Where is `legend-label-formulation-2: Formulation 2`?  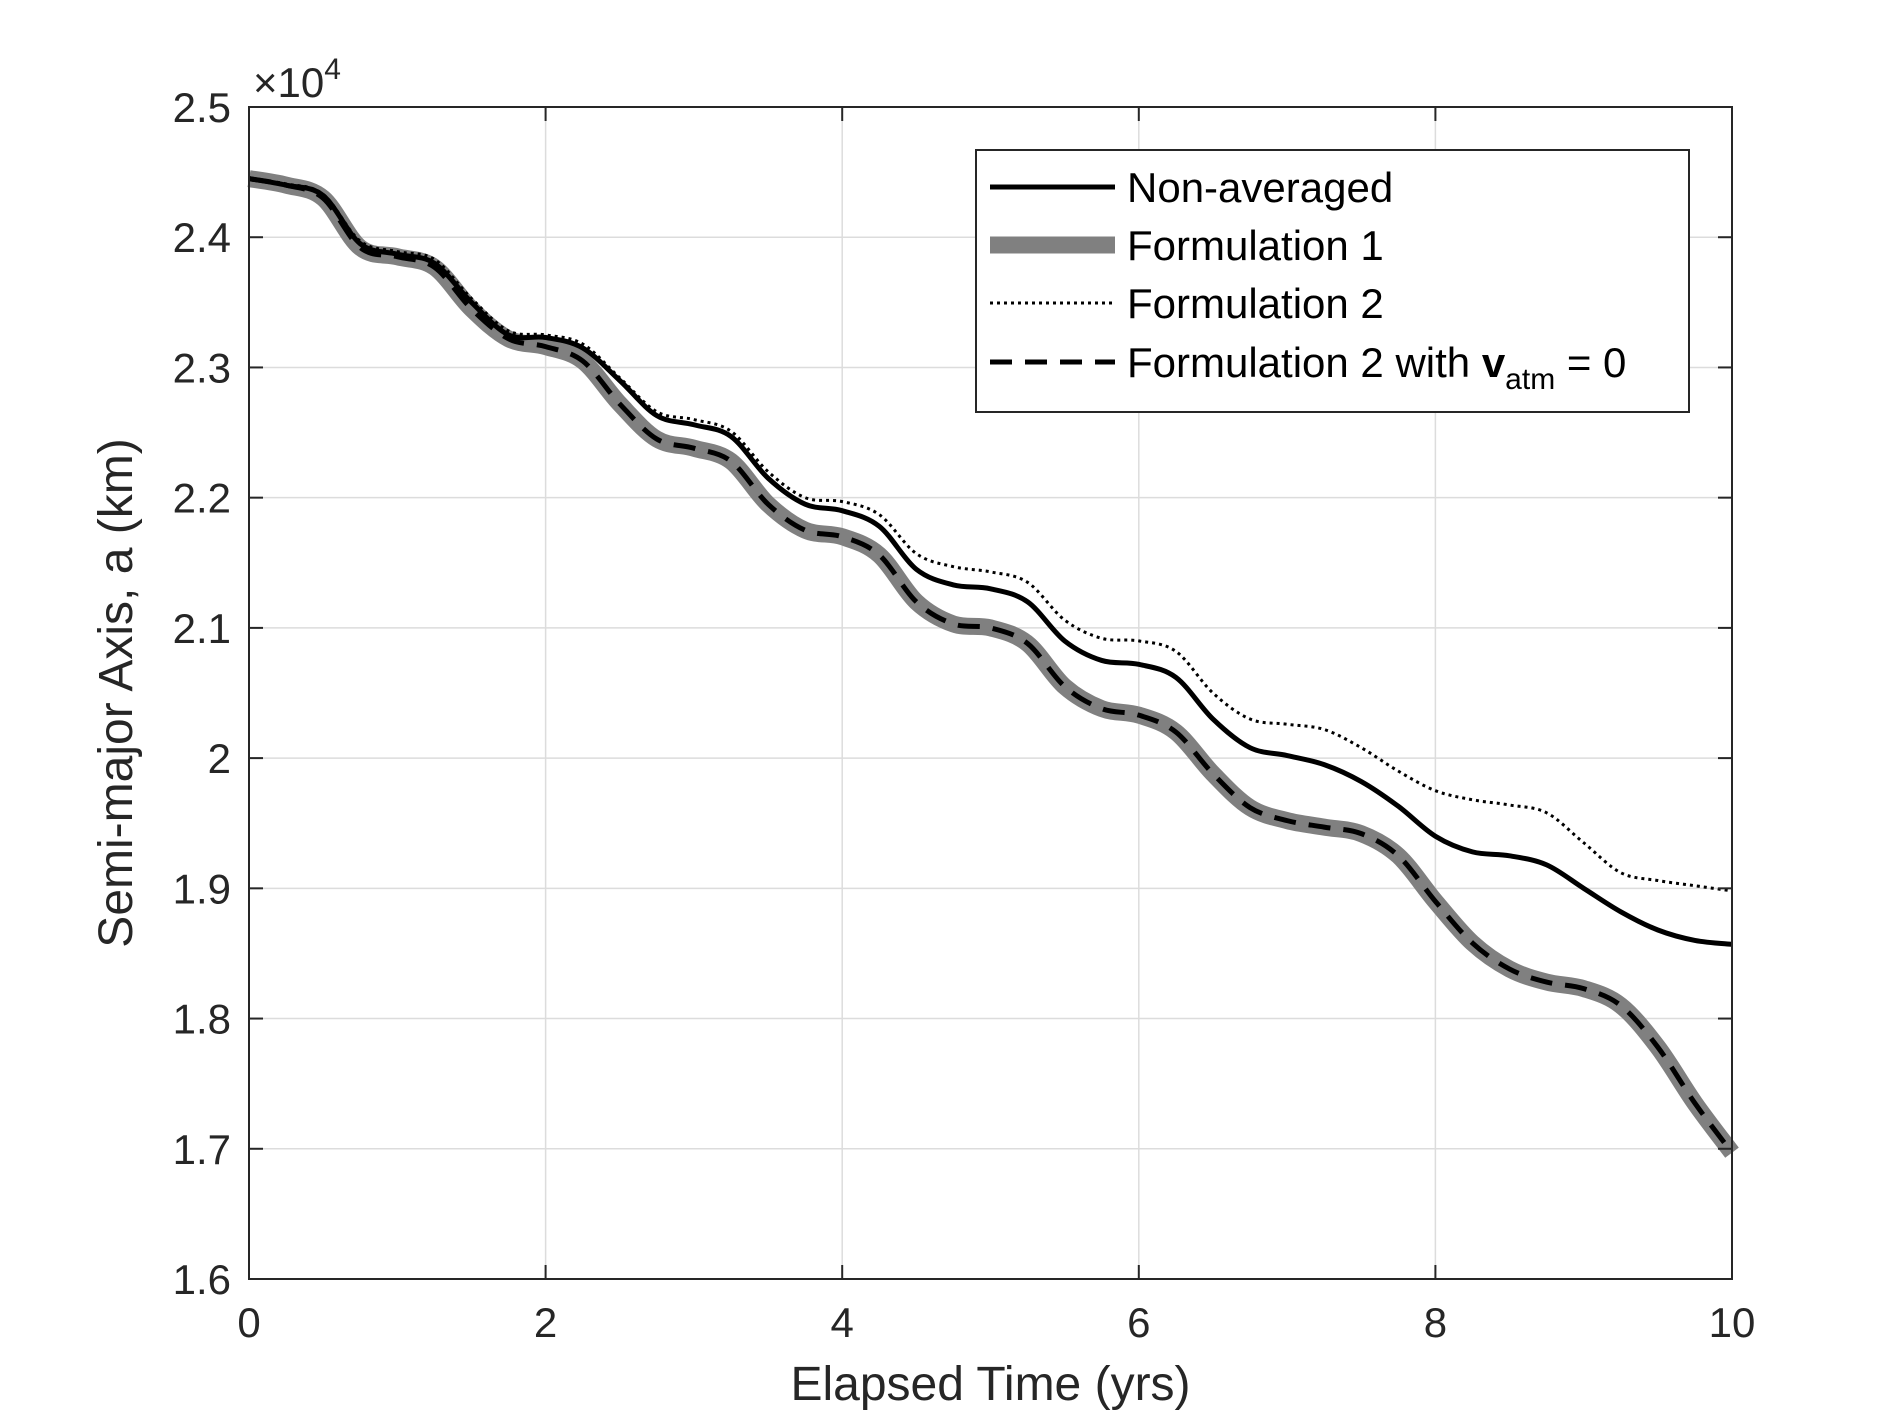
legend-label-formulation-2: Formulation 2 is located at coordinates (1255, 303).